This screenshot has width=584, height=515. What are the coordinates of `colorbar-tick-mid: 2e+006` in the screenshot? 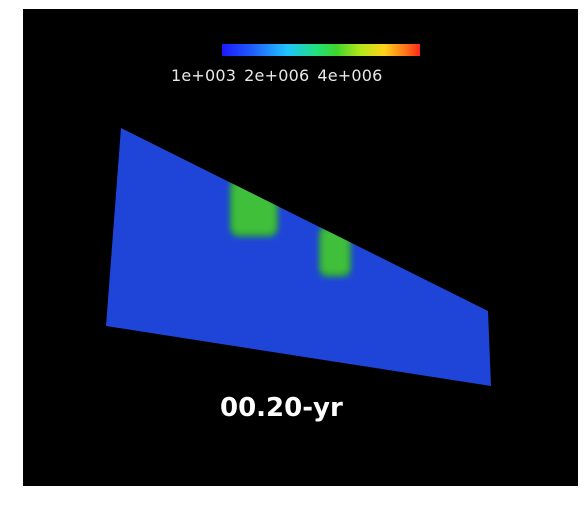 It's located at (277, 75).